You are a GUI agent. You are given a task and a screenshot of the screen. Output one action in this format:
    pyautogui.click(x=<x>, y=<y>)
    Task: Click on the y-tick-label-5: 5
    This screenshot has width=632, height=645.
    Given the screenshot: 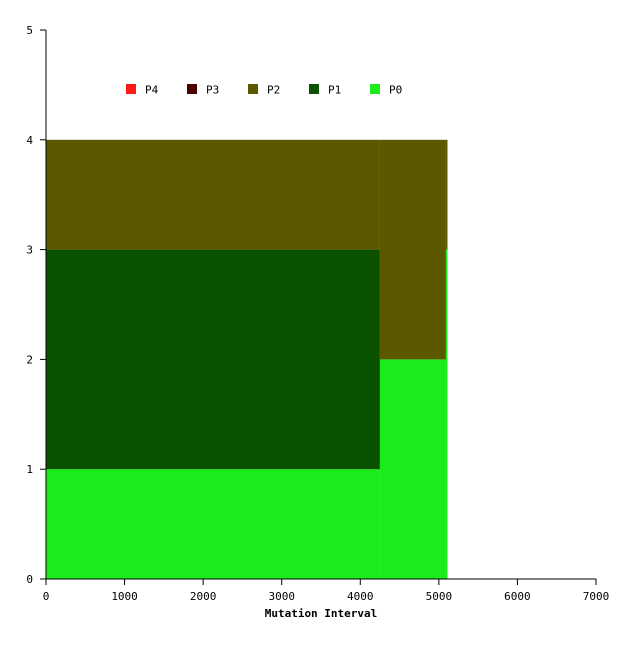 What is the action you would take?
    pyautogui.click(x=29, y=30)
    